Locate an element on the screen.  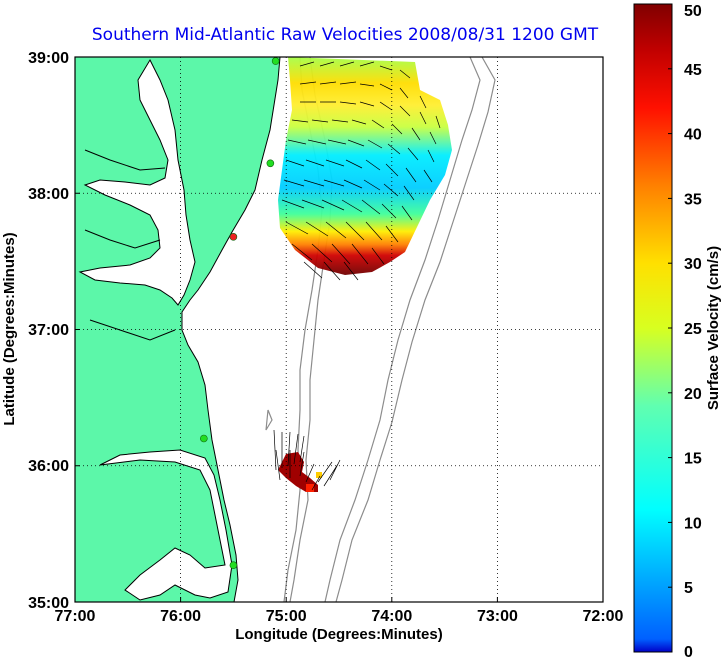
y-tick-label: 36:00 is located at coordinates (48, 466).